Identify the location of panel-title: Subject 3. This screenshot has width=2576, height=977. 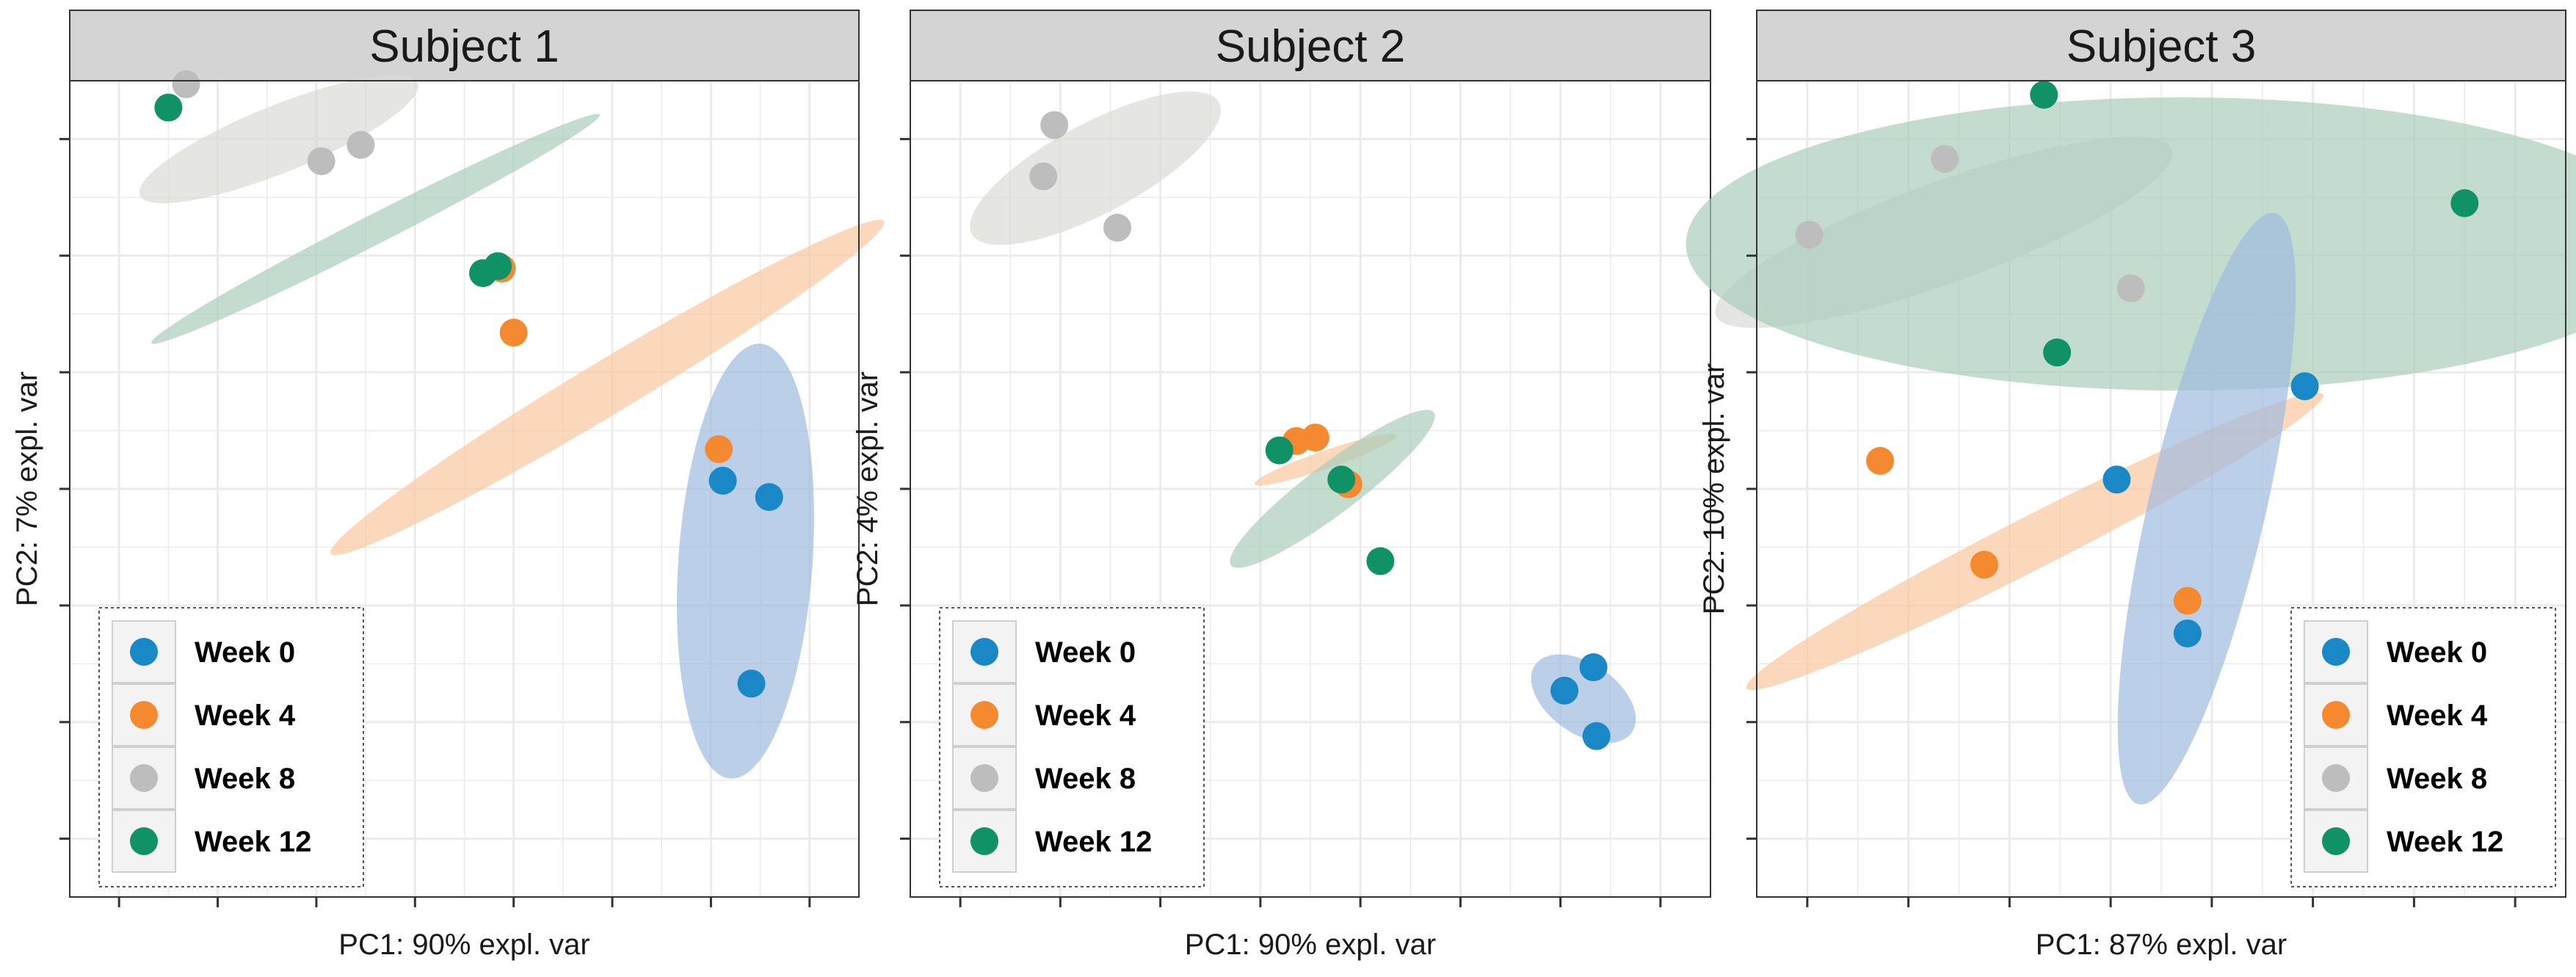
(2162, 46).